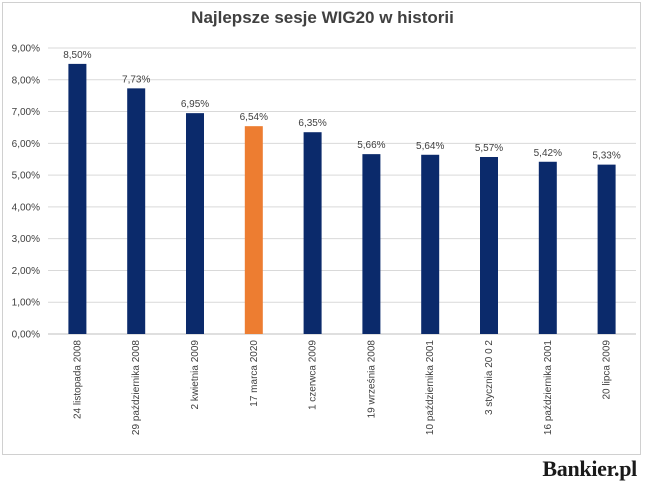 The image size is (645, 488). I want to click on x-tick-label: 3 stycznia 20 0 2, so click(489, 377).